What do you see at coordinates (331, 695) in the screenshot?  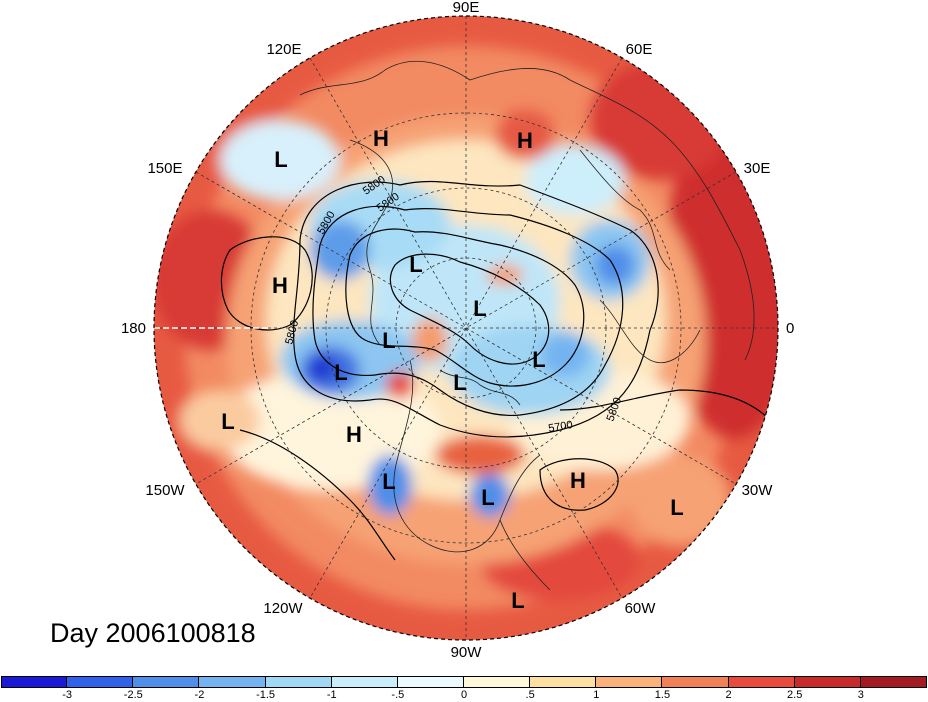 I see `colorbar-tick-label: -1` at bounding box center [331, 695].